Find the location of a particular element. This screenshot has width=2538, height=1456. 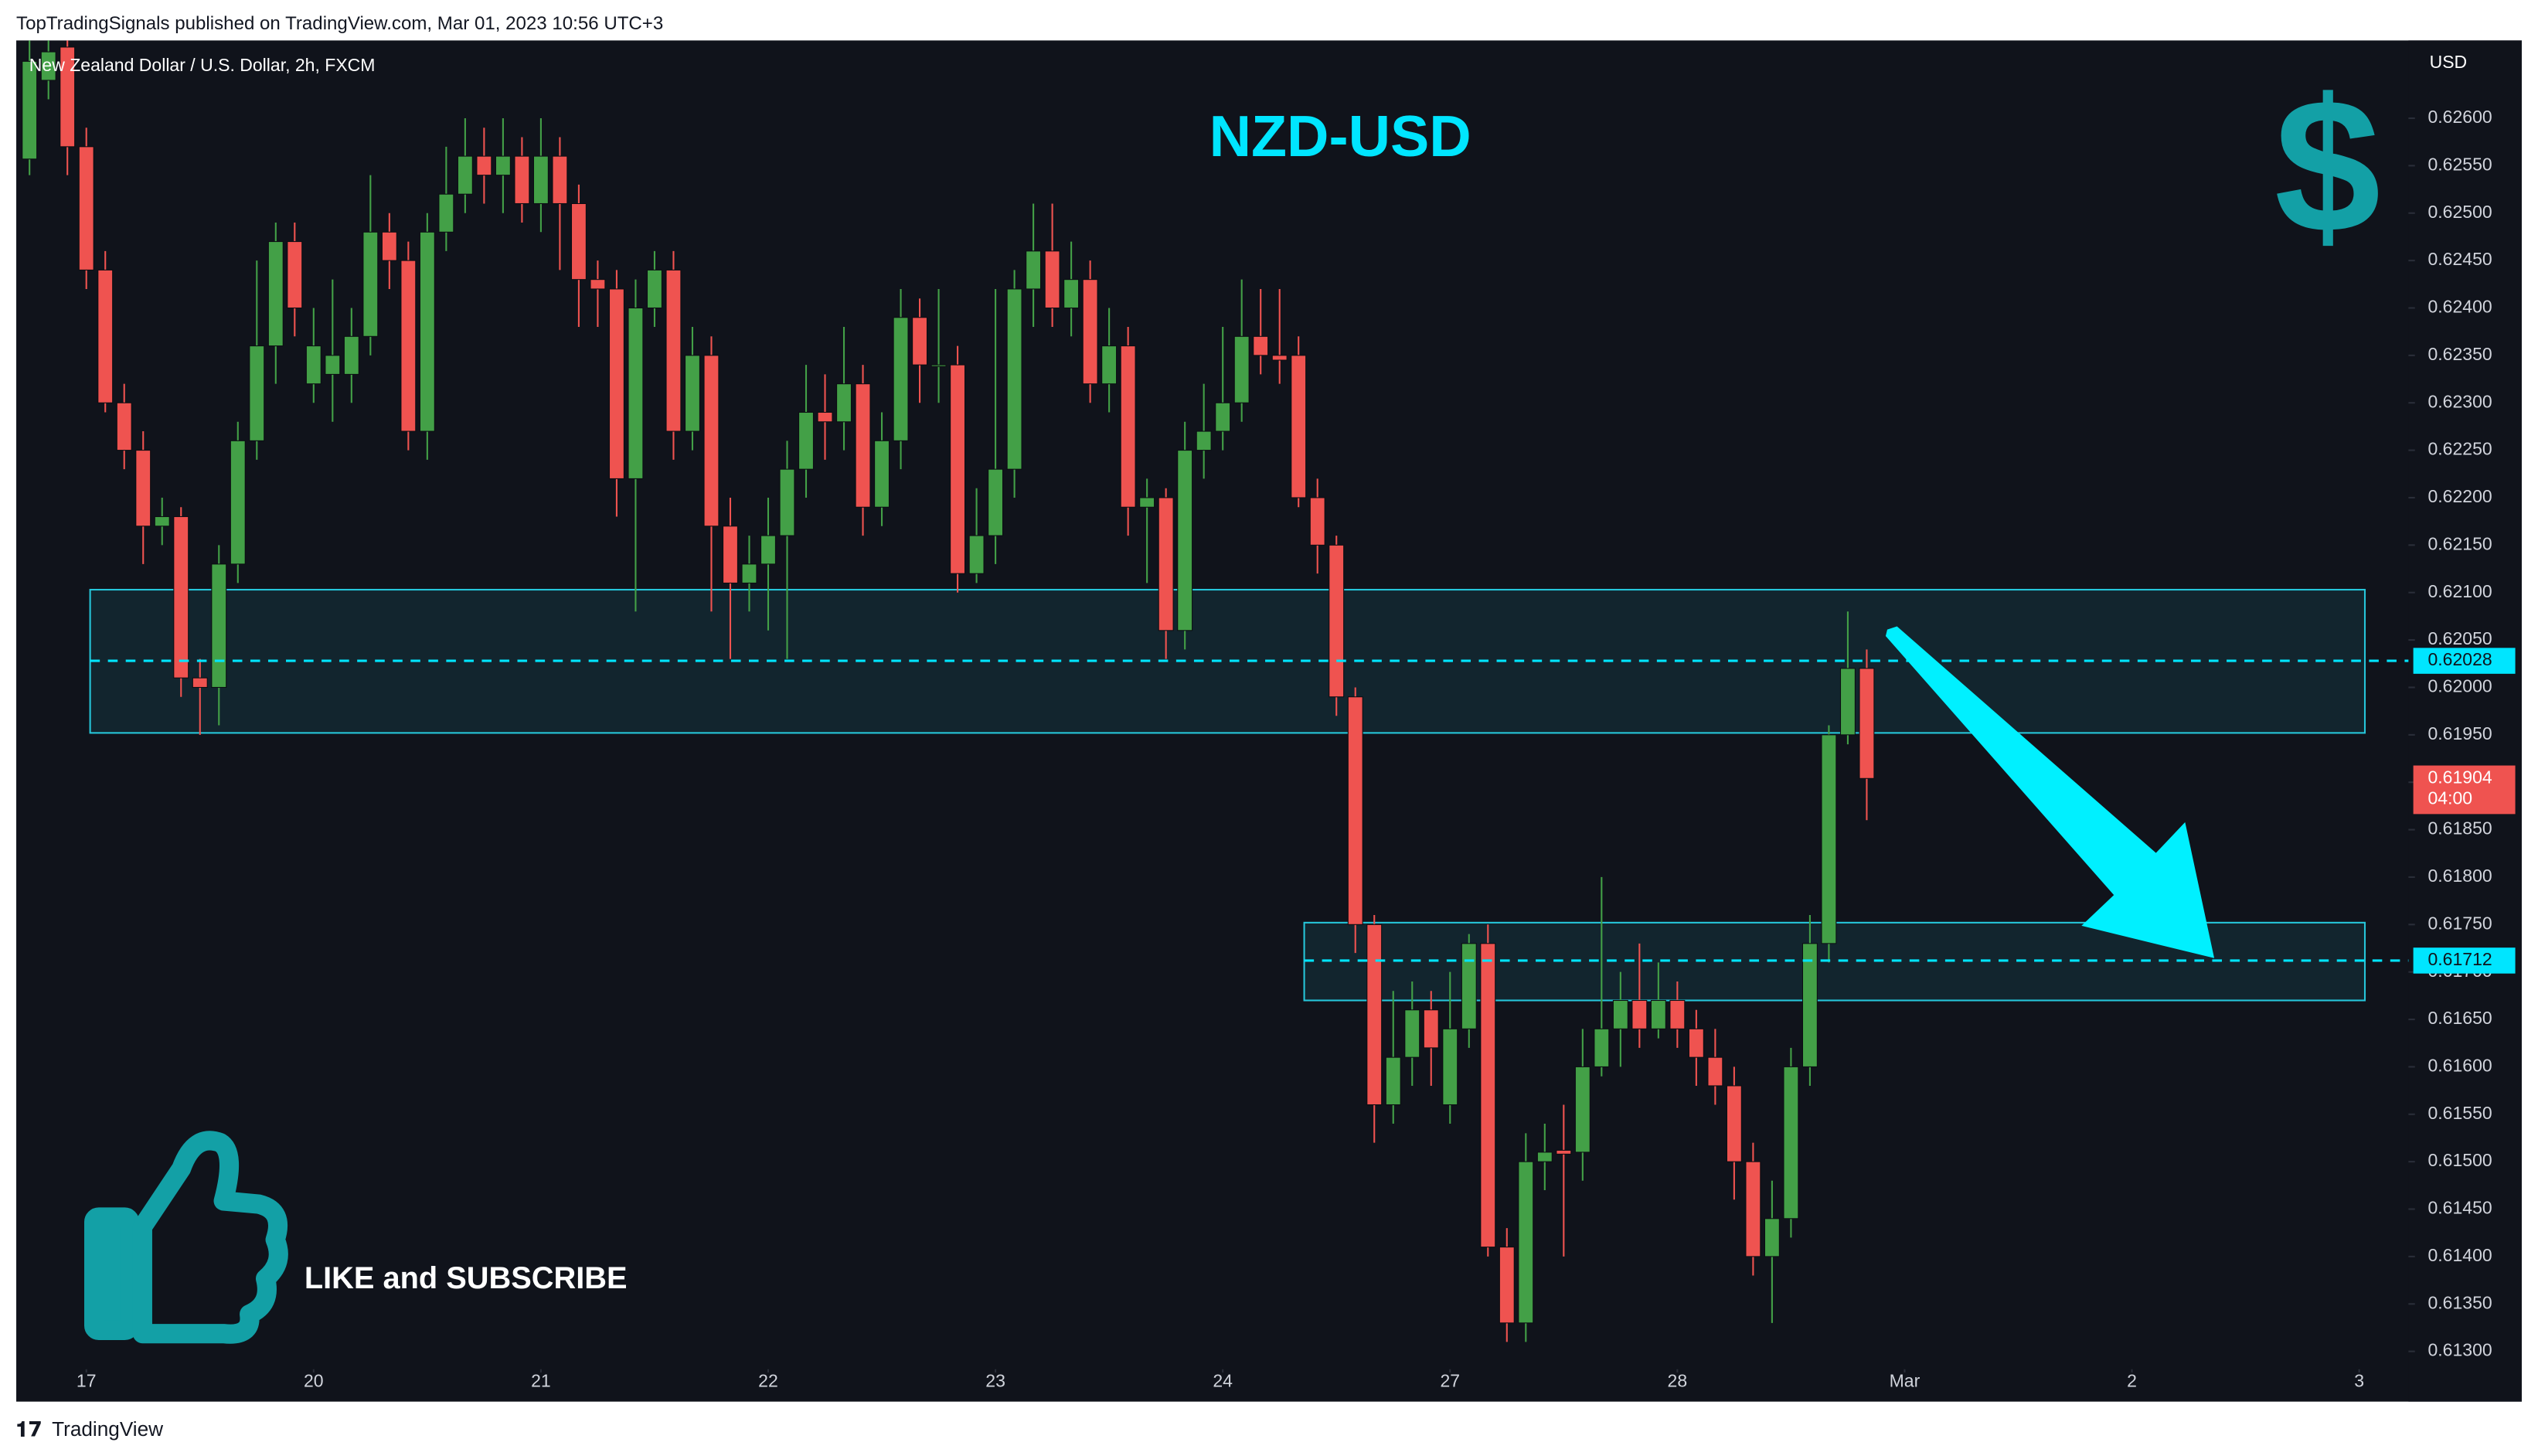

x-tick-label: 2 is located at coordinates (2132, 1381).